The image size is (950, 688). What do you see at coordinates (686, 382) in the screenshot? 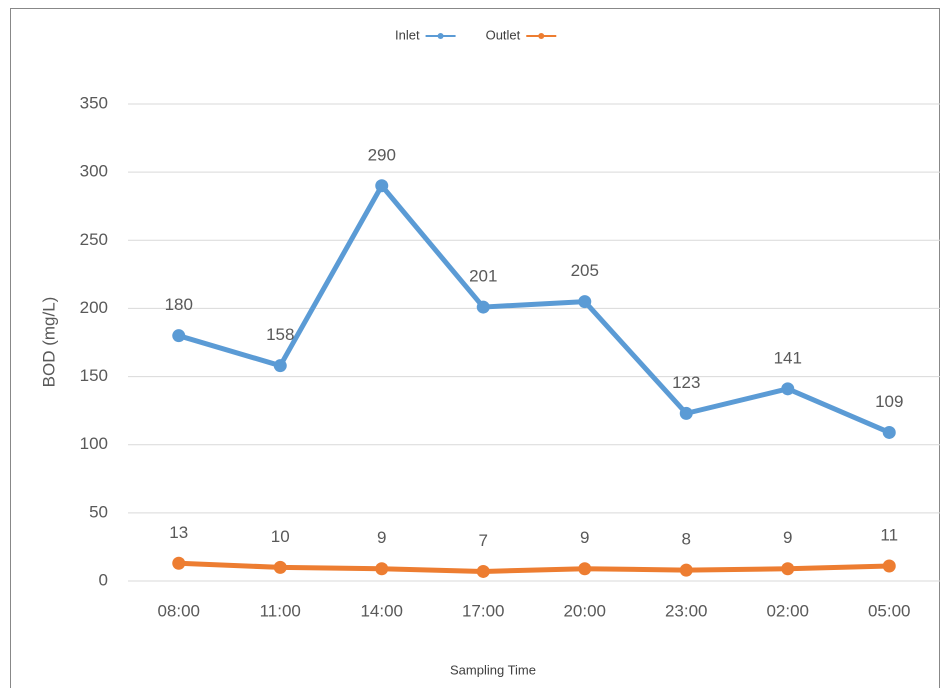
I see `data-label: 123` at bounding box center [686, 382].